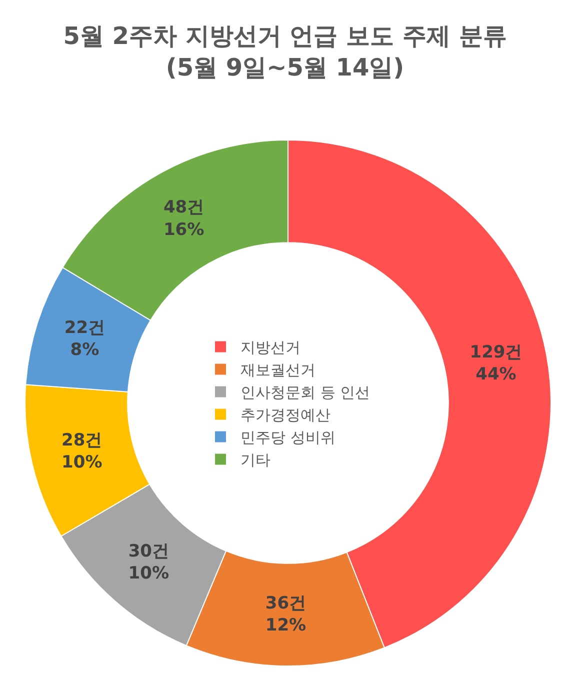 This screenshot has width=570, height=678. Describe the element at coordinates (285, 67) in the screenshot. I see `chart-subtitle: (5월 9일~5월 14일)` at that location.